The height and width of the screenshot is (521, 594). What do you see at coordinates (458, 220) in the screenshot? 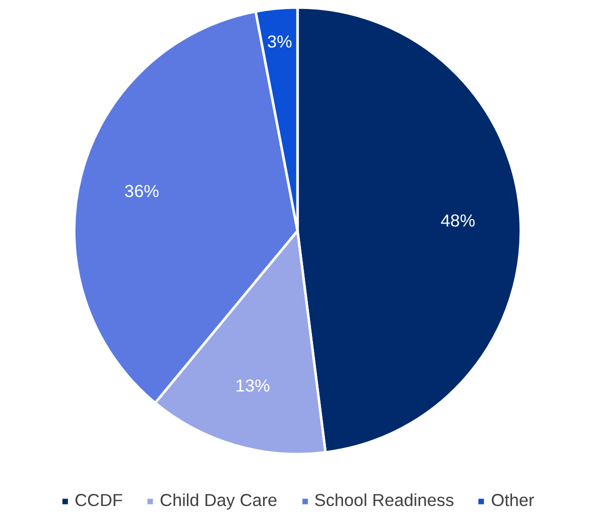
I see `data-label: 48%` at bounding box center [458, 220].